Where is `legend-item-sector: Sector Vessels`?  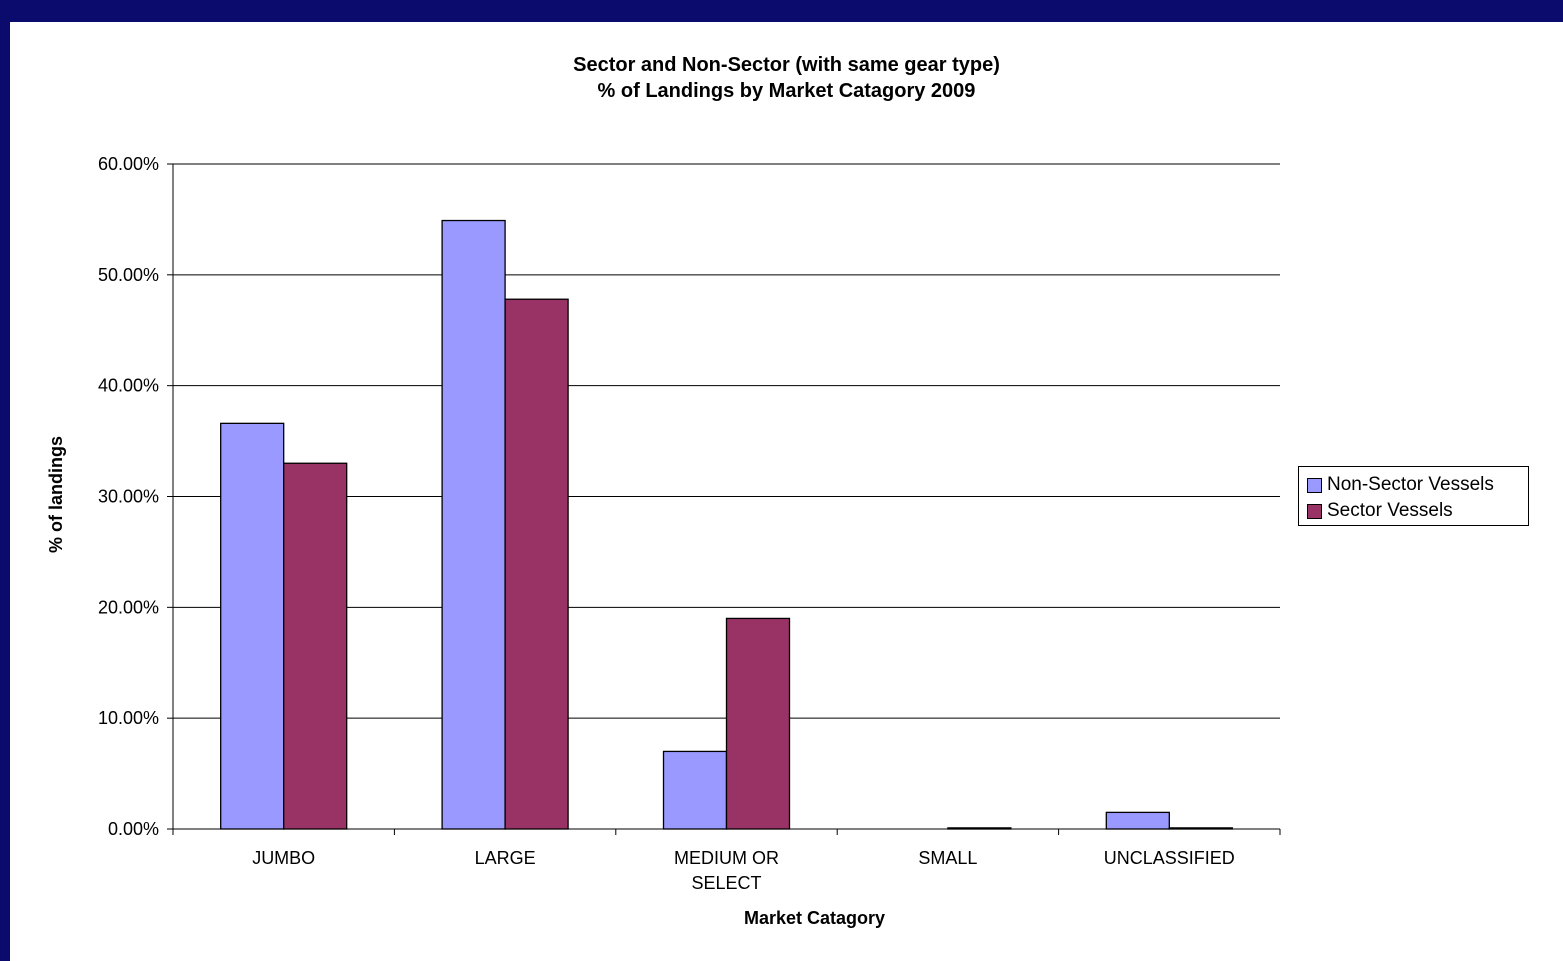 legend-item-sector: Sector Vessels is located at coordinates (1417, 511).